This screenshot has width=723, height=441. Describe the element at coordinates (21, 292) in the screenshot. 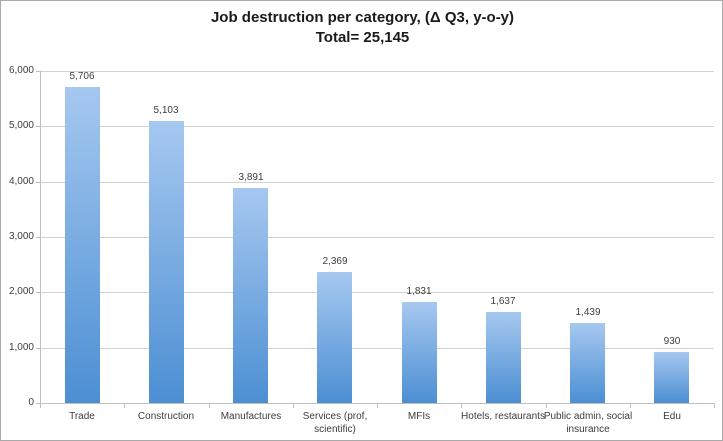

I see `y-tick-label: 2,000` at that location.